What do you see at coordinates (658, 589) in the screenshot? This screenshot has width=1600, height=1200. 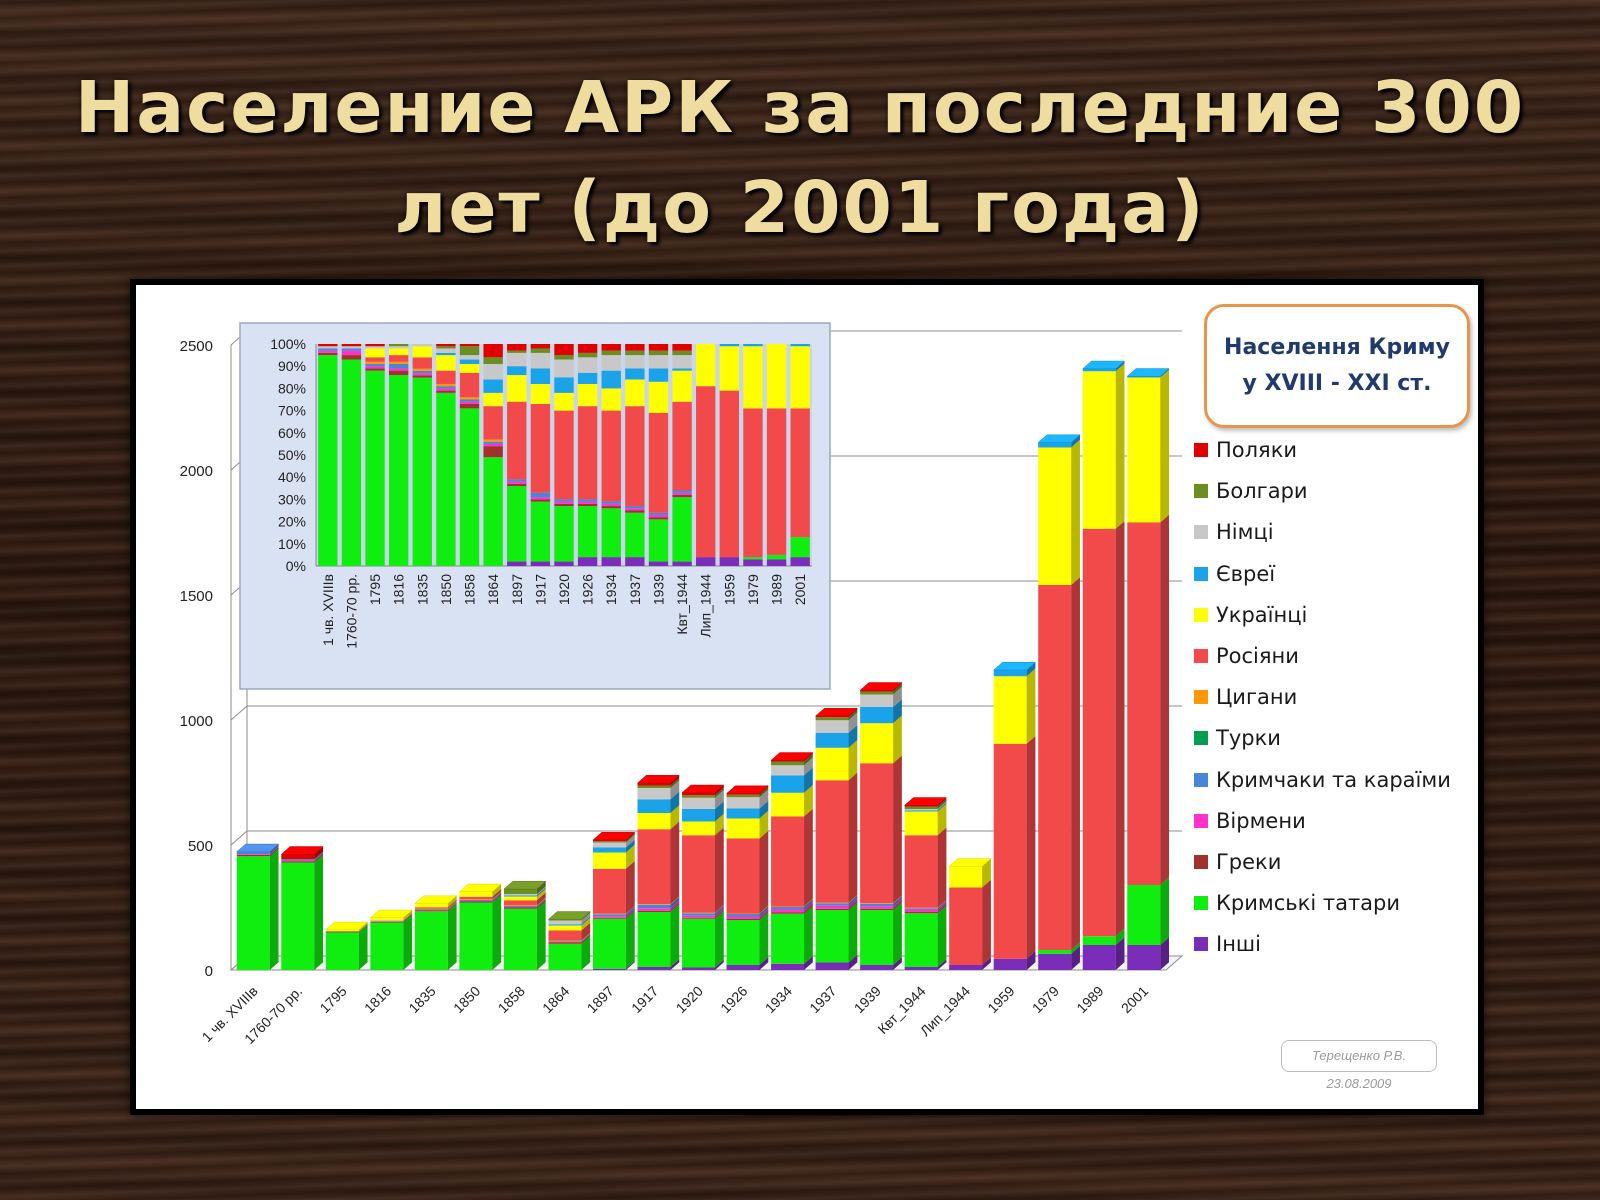 I see `inset-x-tick-label: 1939` at bounding box center [658, 589].